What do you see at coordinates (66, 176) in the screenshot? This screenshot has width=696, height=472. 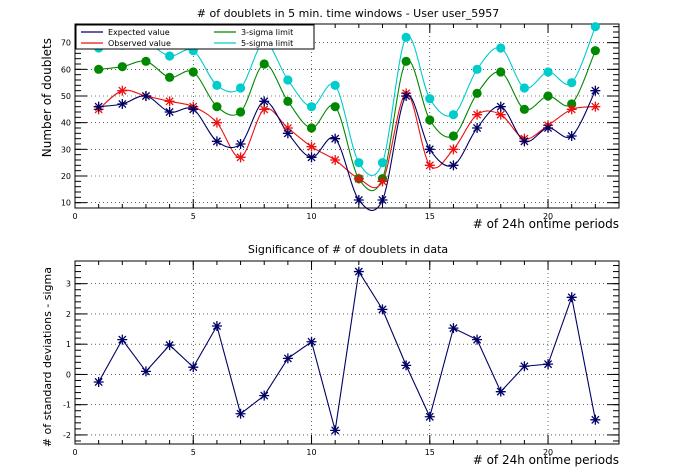 I see `top-chart-ytick-label: 20` at bounding box center [66, 176].